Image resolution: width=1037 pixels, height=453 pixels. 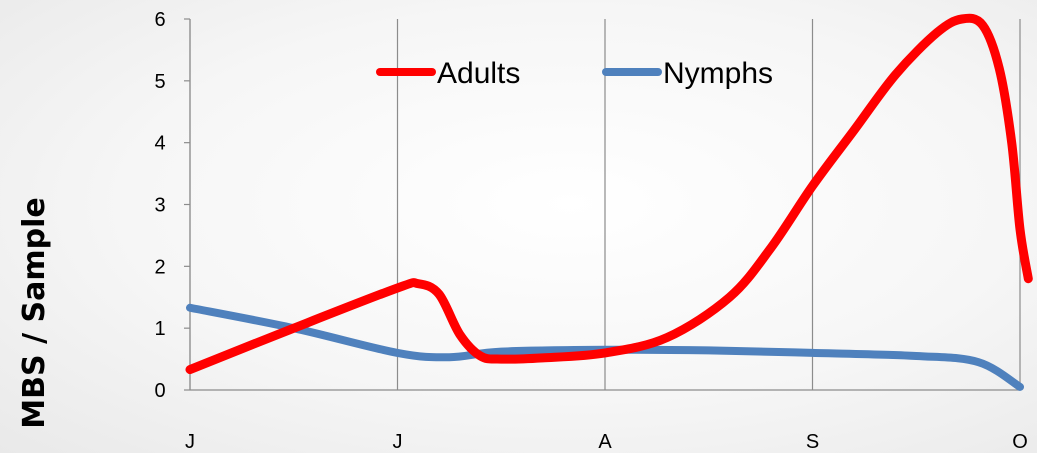 What do you see at coordinates (812, 442) in the screenshot?
I see `x-tick-label: S` at bounding box center [812, 442].